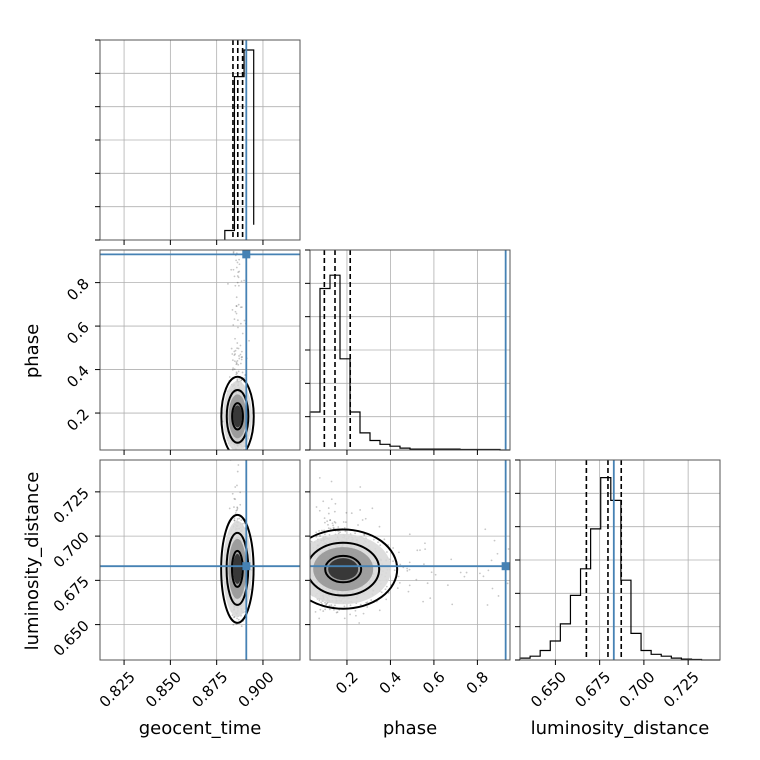 This screenshot has height=760, width=760. I want to click on y-axis-label-luminosity-distance: luminosity_distance, so click(32, 561).